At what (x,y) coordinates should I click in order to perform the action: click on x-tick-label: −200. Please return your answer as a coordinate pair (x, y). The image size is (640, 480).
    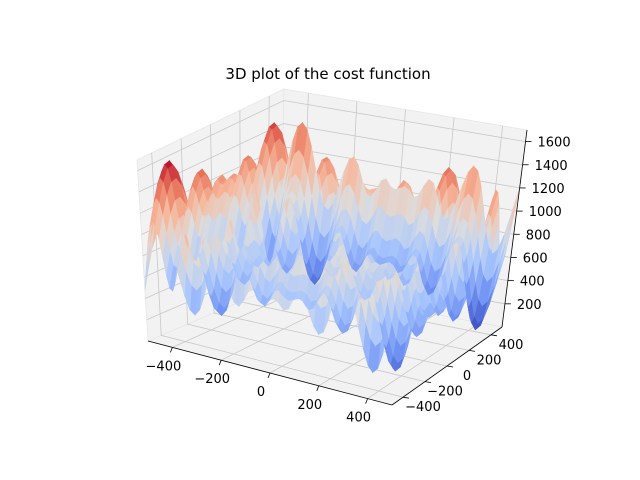
    Looking at the image, I should click on (212, 379).